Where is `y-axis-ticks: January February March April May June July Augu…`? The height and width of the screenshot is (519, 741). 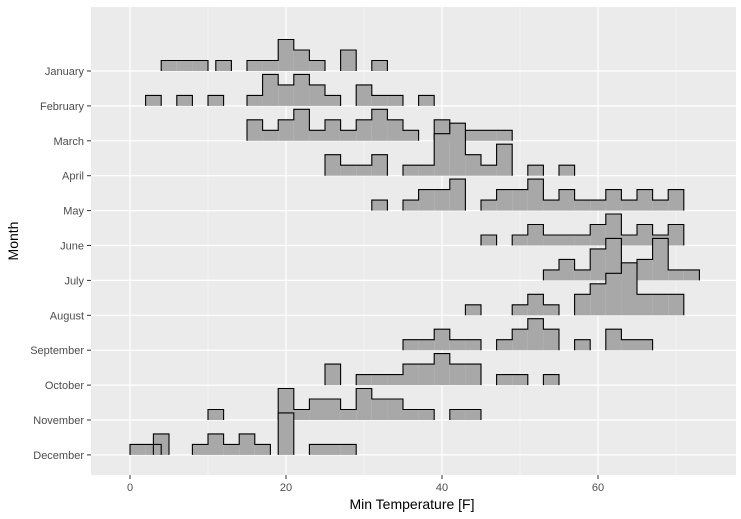
y-axis-ticks: January February March April May June July Augu… is located at coordinates (60, 264).